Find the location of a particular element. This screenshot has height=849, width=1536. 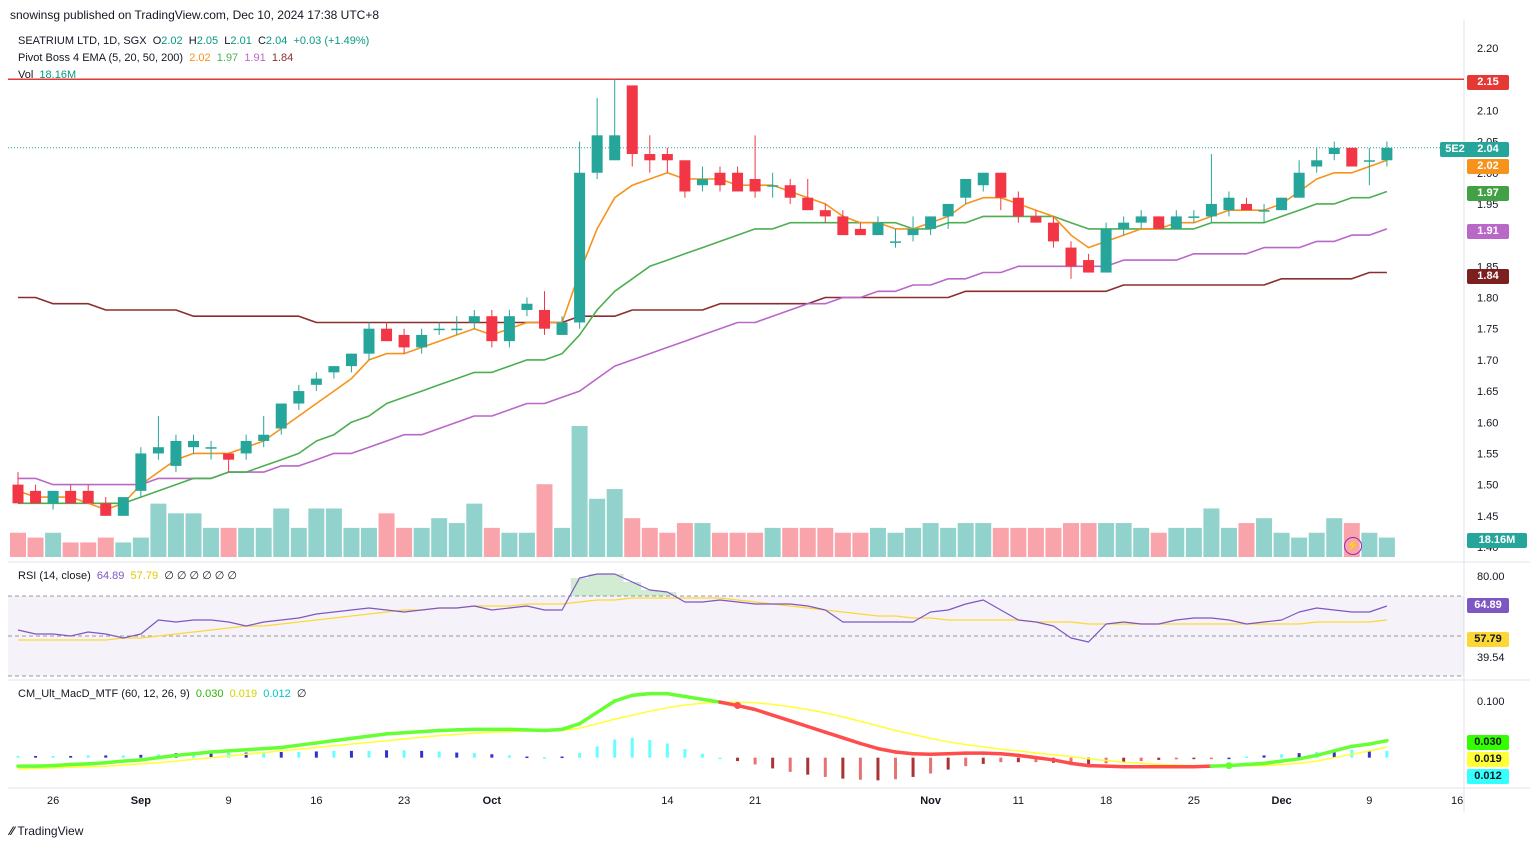

lightning-icon: ⚡ is located at coordinates (1353, 546).